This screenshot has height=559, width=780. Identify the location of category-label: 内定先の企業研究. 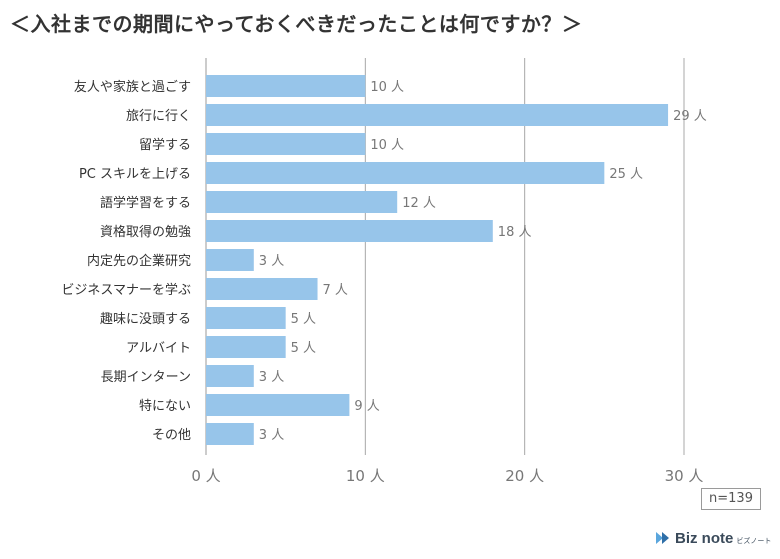
(139, 261).